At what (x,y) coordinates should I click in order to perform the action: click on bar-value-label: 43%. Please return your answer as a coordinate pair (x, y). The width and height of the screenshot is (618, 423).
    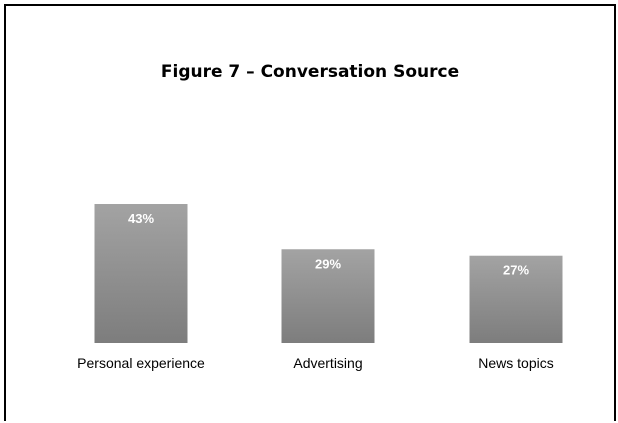
    Looking at the image, I should click on (141, 218).